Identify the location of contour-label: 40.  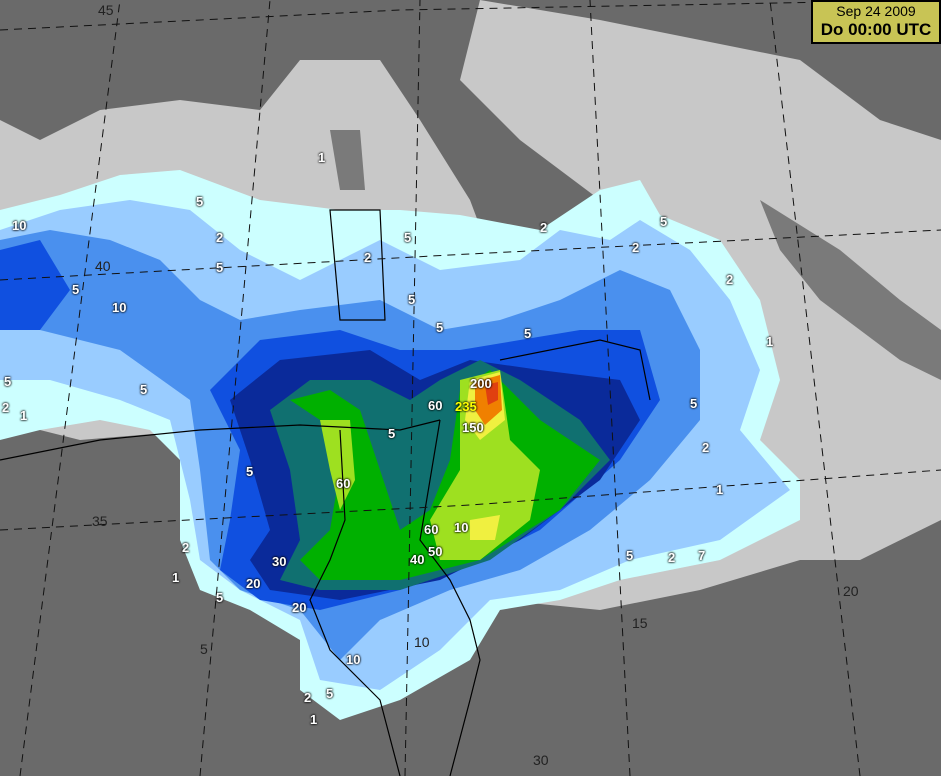
(417, 559).